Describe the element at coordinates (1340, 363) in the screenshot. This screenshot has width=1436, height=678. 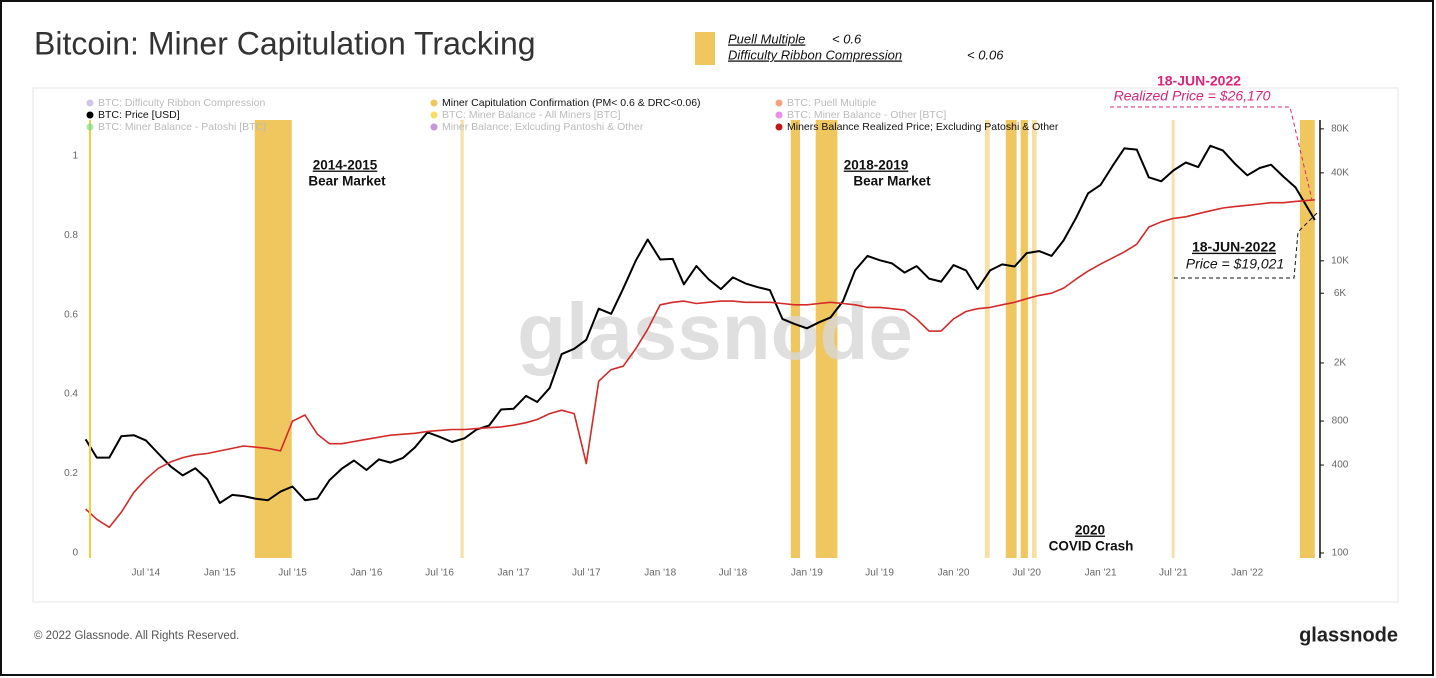
I see `y2-tick-label: 2K` at that location.